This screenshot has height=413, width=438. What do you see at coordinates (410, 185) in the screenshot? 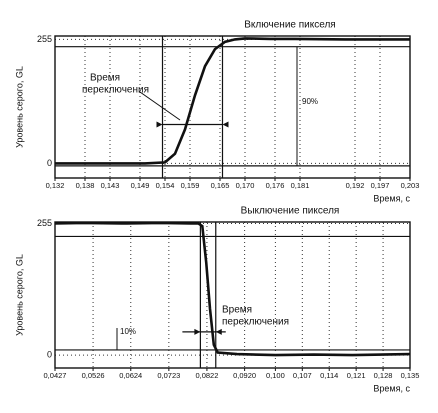
I see `x-tick-label: 0,203` at bounding box center [410, 185].